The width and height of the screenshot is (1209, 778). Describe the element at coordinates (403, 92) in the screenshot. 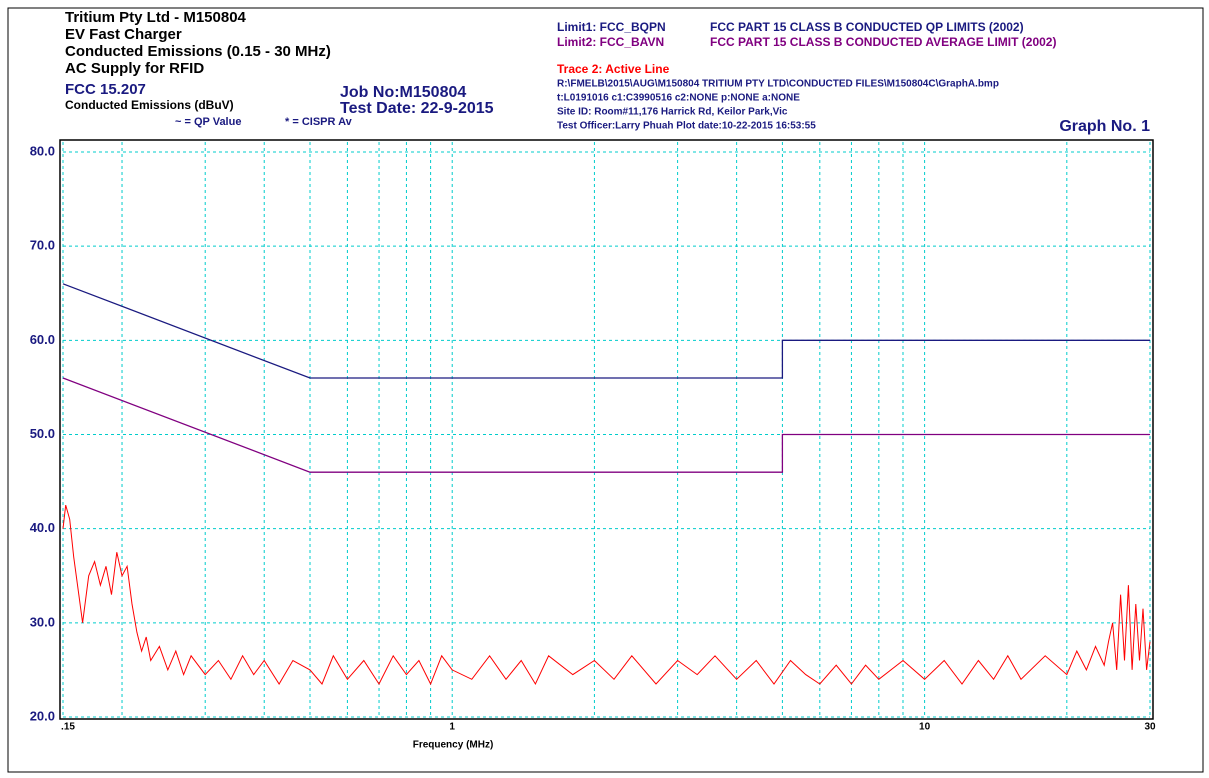

I see `job-no: Job No:M150804` at that location.